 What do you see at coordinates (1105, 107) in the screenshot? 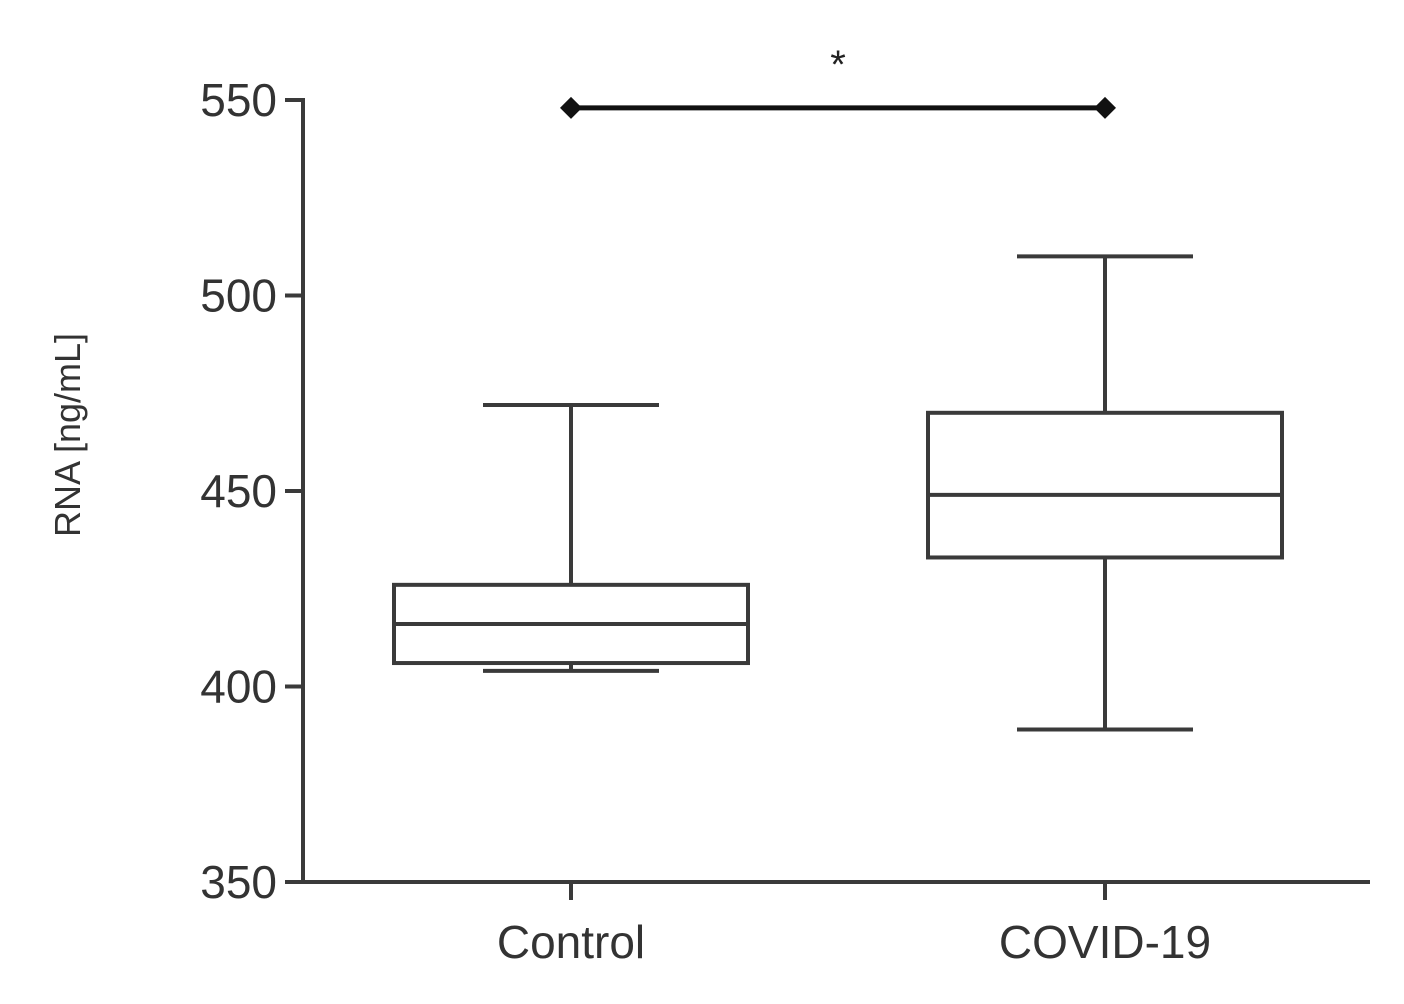
I see `significance-marker-right` at bounding box center [1105, 107].